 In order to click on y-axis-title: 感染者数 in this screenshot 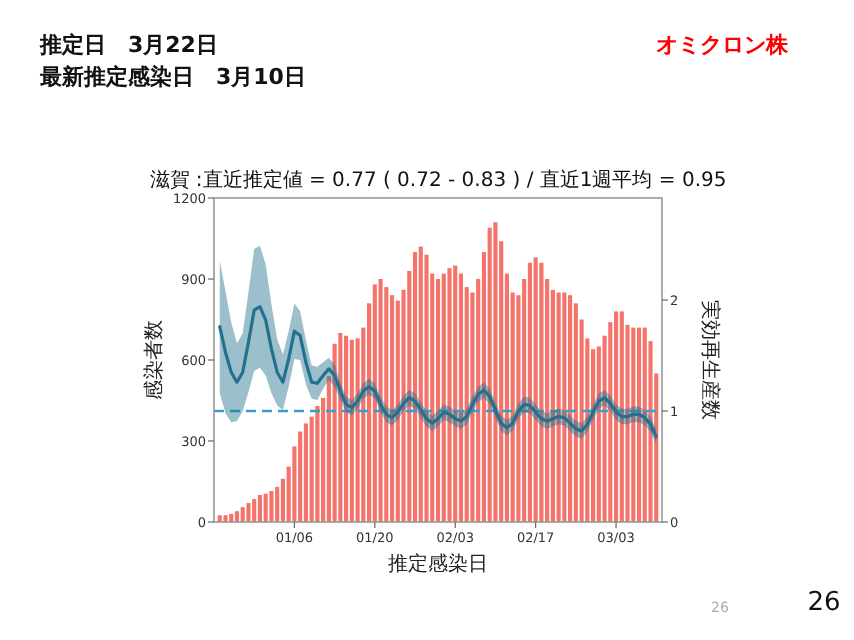, I will do `click(154, 360)`.